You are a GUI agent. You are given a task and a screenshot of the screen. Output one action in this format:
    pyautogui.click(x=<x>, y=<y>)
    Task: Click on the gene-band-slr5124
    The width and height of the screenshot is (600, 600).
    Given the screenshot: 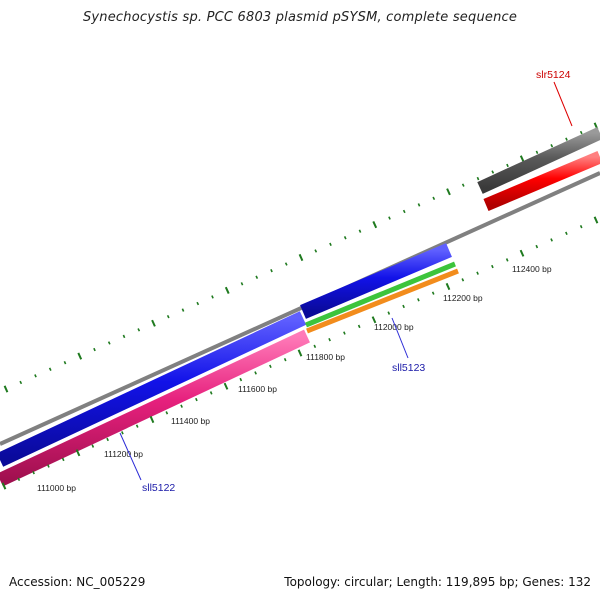 What is the action you would take?
    pyautogui.click(x=541, y=181)
    